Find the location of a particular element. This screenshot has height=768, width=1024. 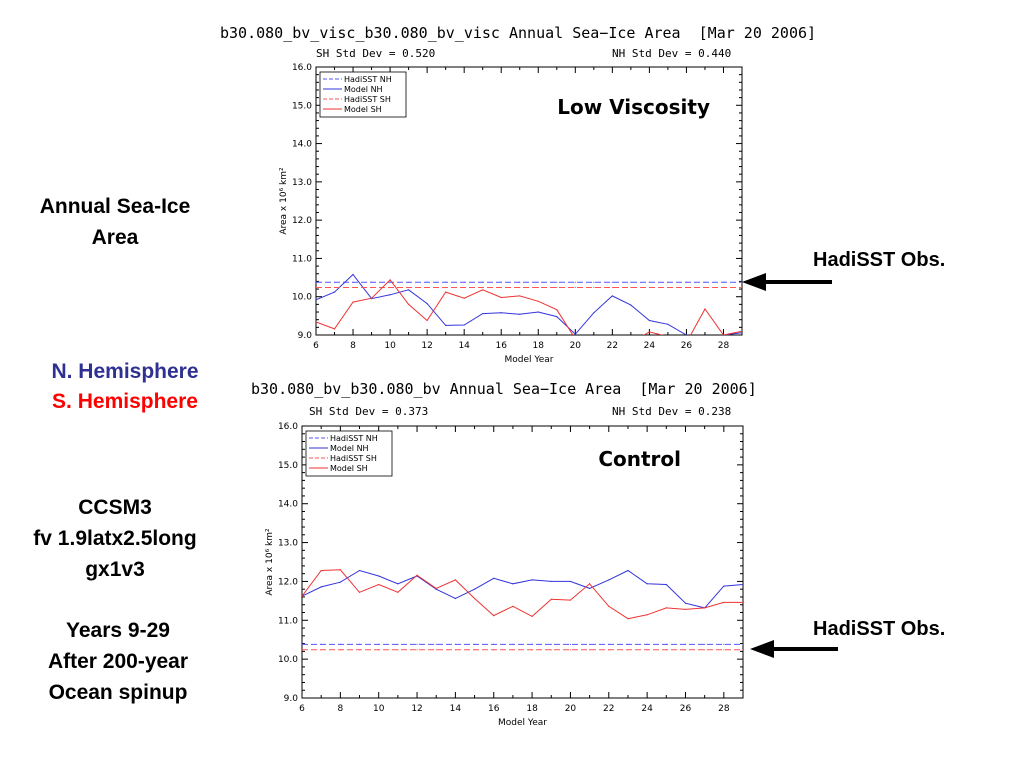

chart1-ytick-label: 14.0 is located at coordinates (288, 505).